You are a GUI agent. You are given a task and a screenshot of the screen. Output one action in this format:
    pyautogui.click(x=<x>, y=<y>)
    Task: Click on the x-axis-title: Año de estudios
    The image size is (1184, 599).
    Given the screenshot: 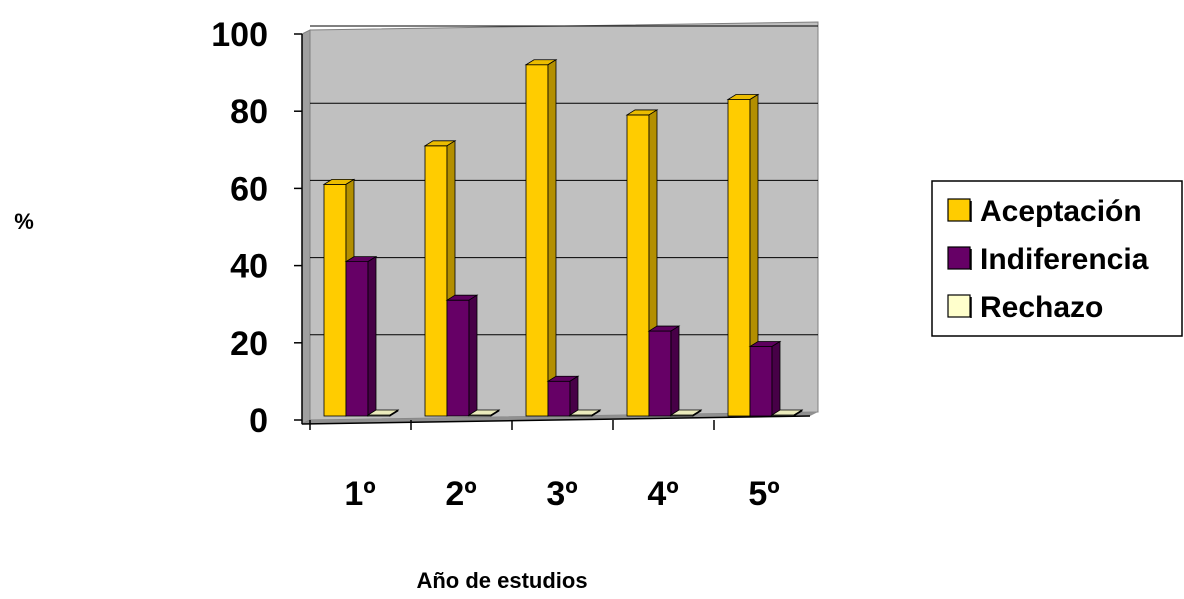 What is the action you would take?
    pyautogui.click(x=501, y=580)
    